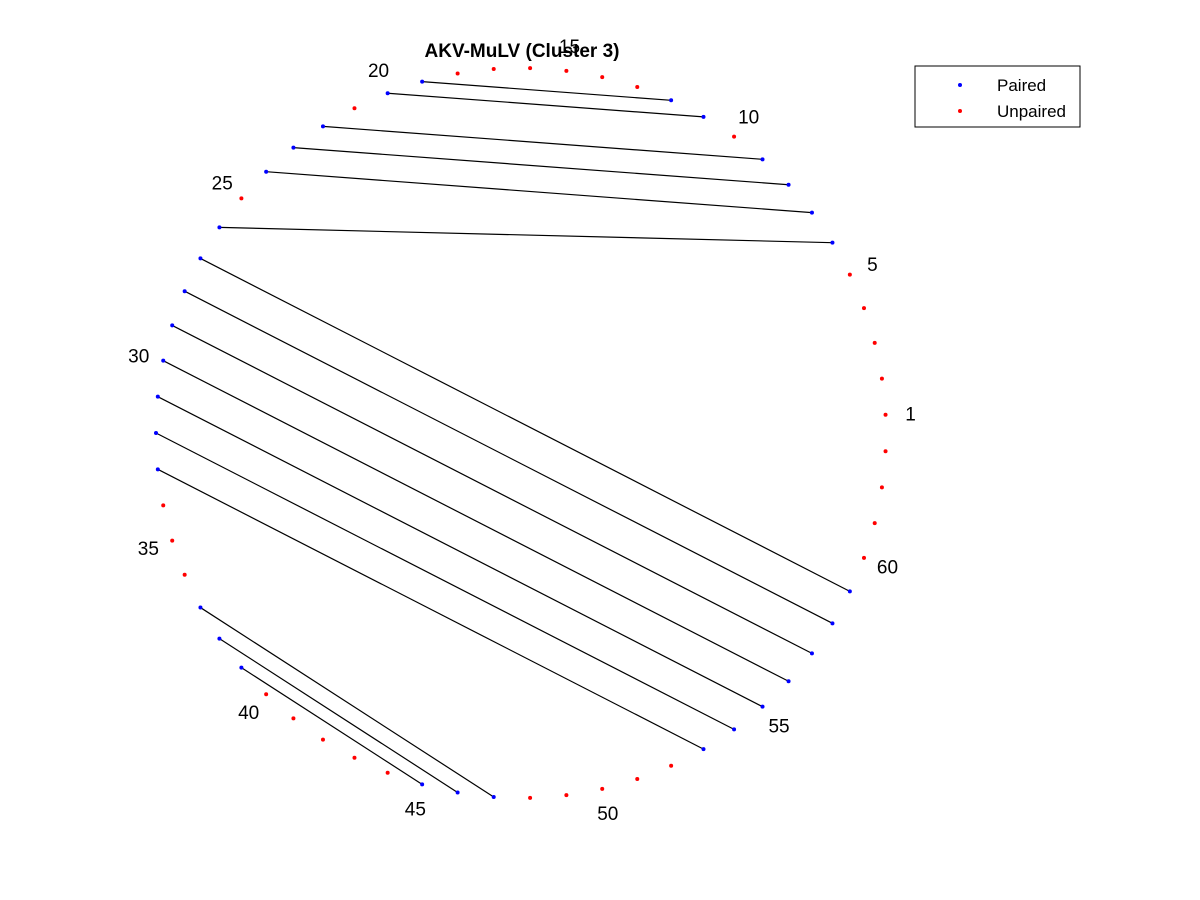  Describe the element at coordinates (138, 357) in the screenshot. I see `position-label-30: 30` at that location.